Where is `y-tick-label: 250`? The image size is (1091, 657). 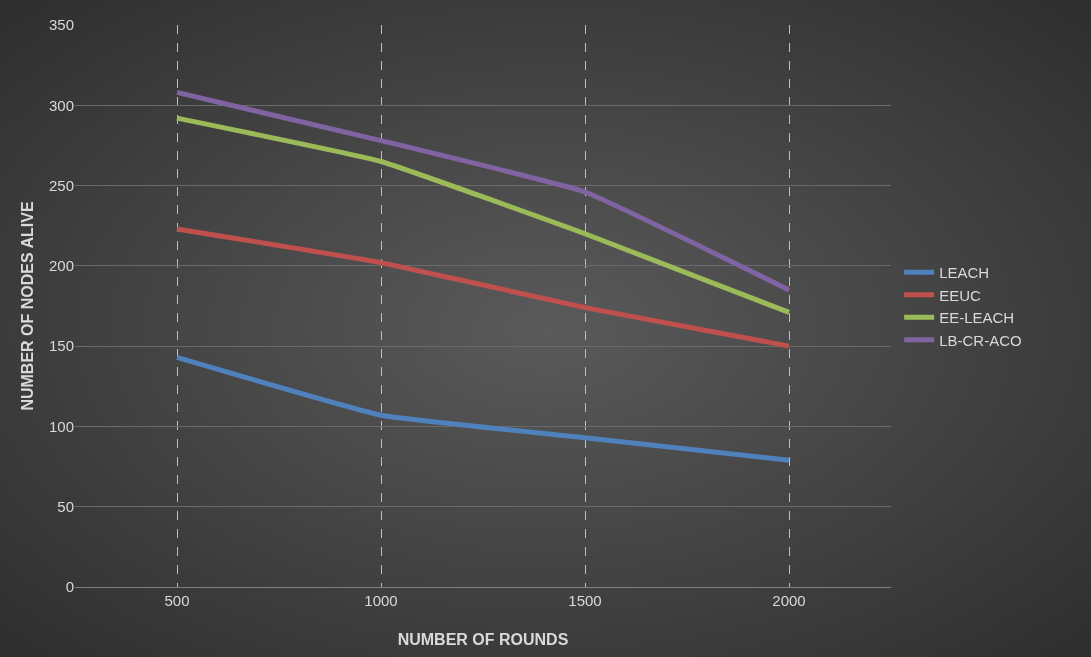 y-tick-label: 250 is located at coordinates (61, 185).